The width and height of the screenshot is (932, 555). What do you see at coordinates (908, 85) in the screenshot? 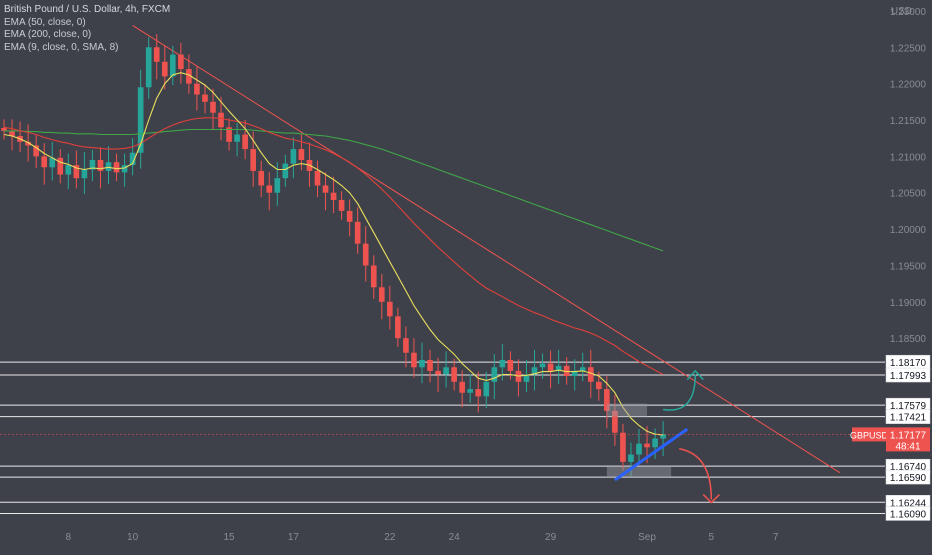
I see `y-tick-label: 1.22000` at bounding box center [908, 85].